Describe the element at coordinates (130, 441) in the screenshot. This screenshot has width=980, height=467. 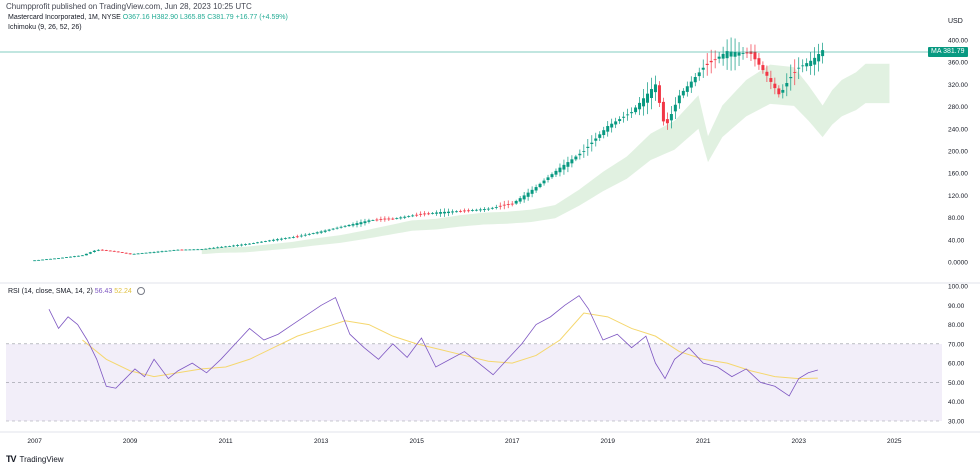
I see `time-tick-label: 2009` at that location.